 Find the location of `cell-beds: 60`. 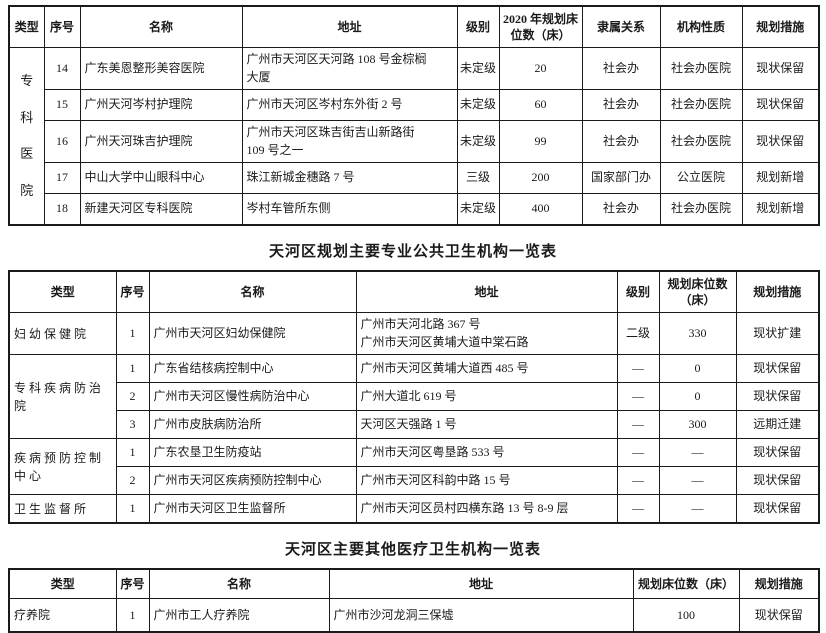

cell-beds: 60 is located at coordinates (540, 105).